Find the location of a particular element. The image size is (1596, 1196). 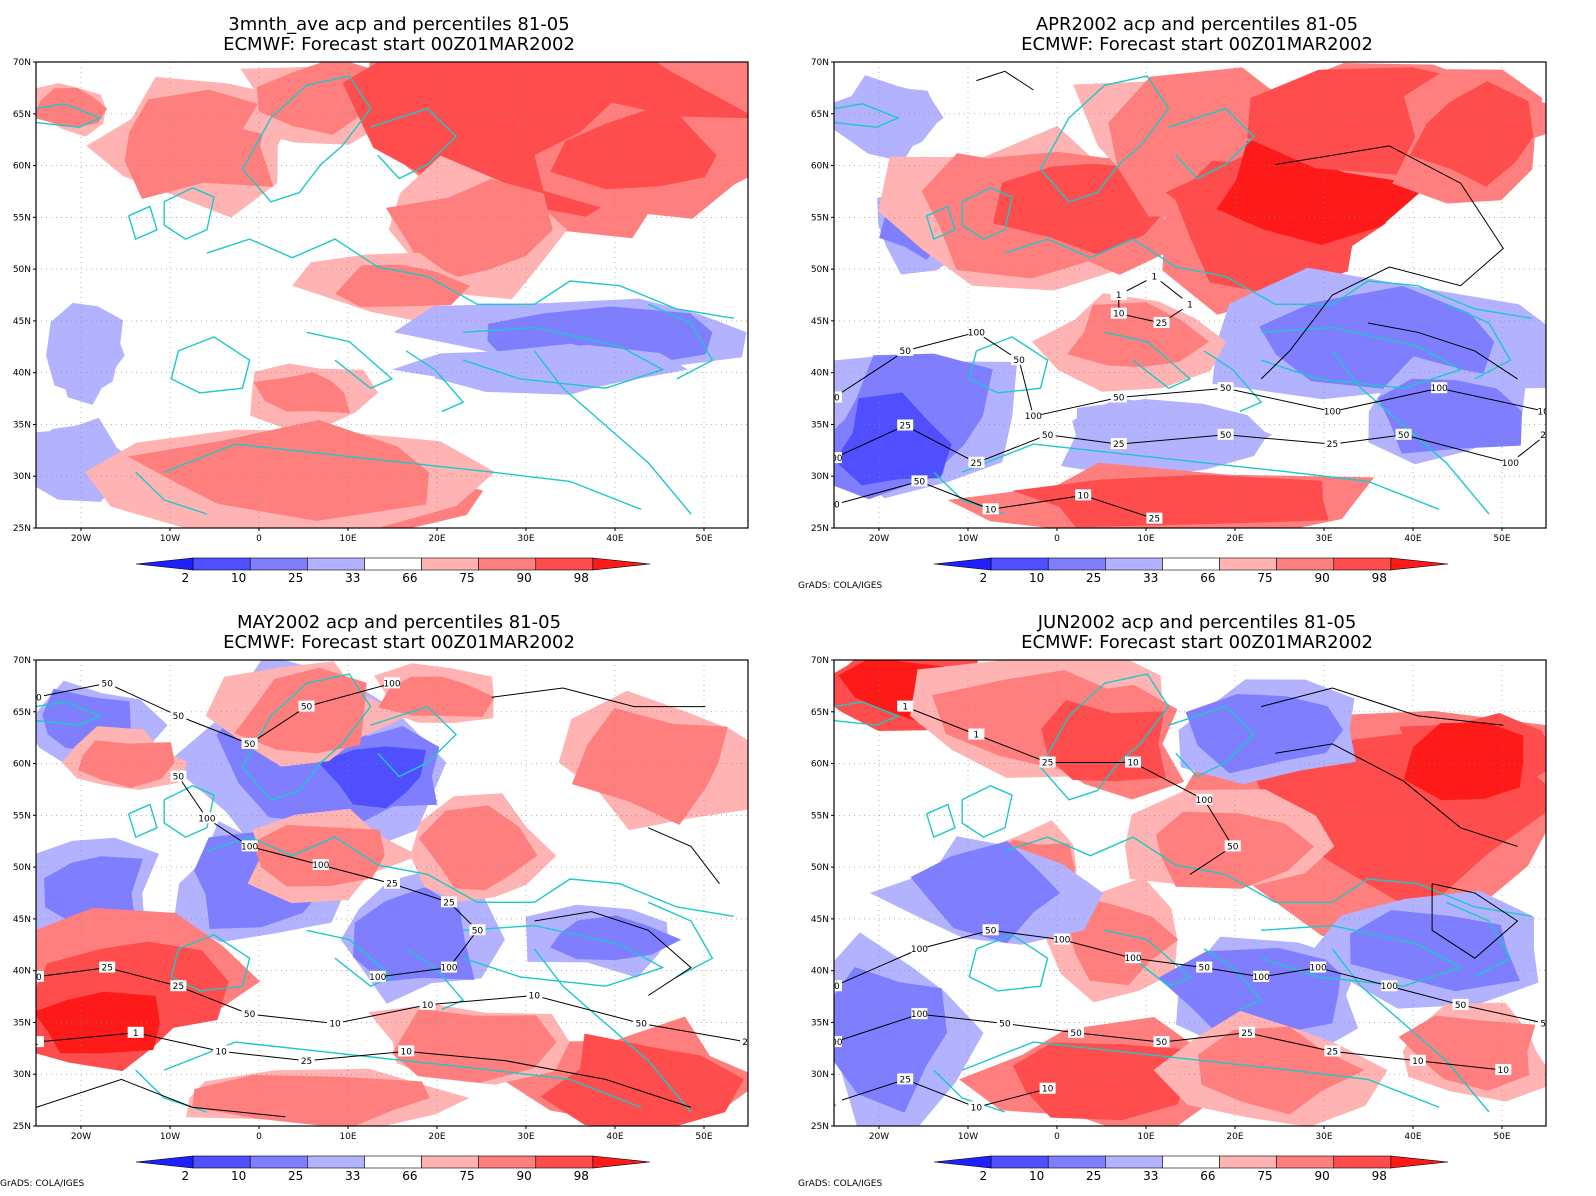

panel-title: MAY2002 acp and percentiles 81-05 is located at coordinates (399, 622).